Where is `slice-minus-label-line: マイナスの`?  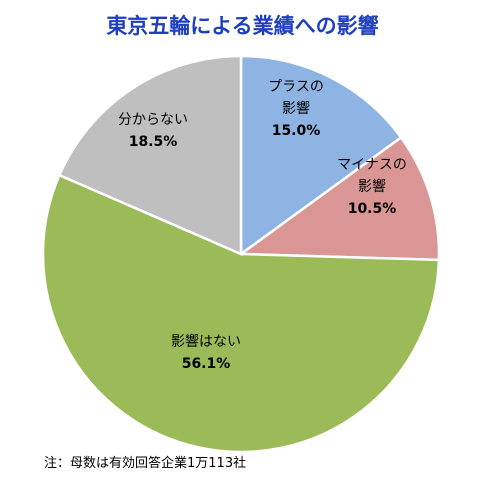
slice-minus-label-line: マイナスの is located at coordinates (372, 165).